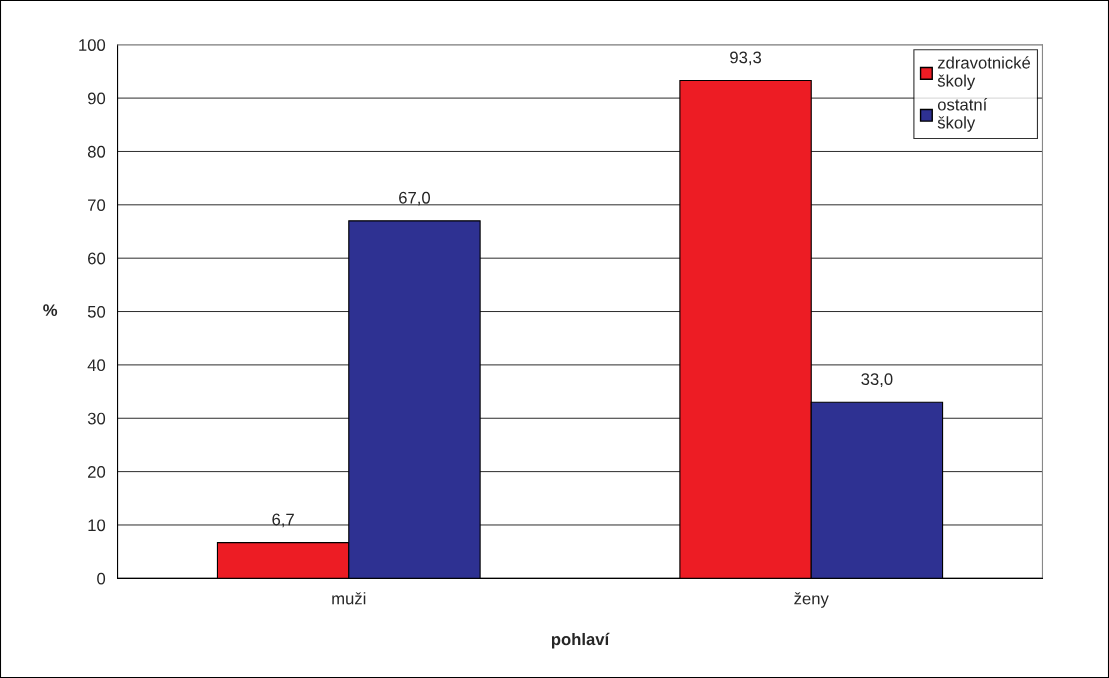 Image resolution: width=1109 pixels, height=678 pixels. What do you see at coordinates (962, 115) in the screenshot?
I see `legend-label: ostatní školy` at bounding box center [962, 115].